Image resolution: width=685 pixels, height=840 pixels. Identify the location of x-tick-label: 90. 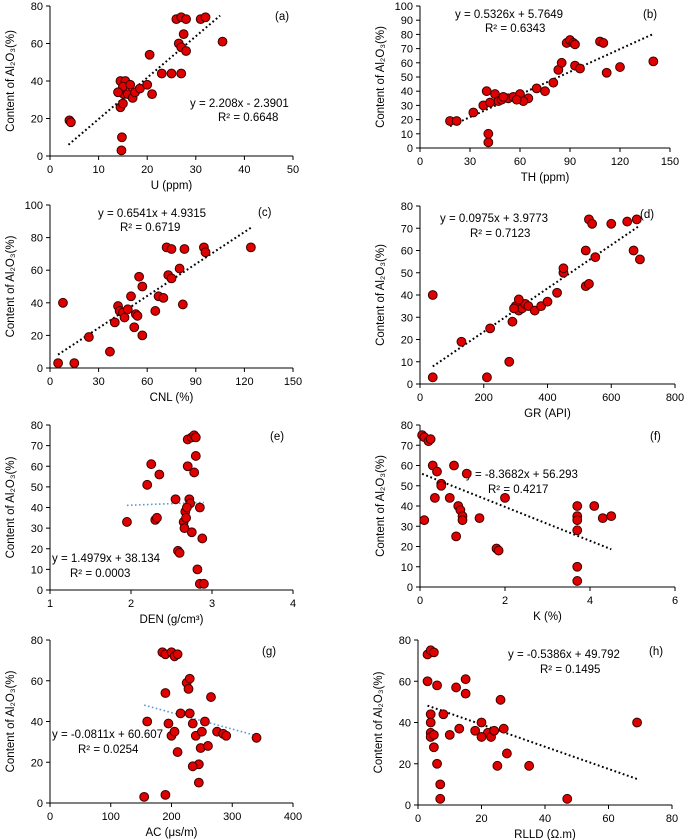
(570, 162).